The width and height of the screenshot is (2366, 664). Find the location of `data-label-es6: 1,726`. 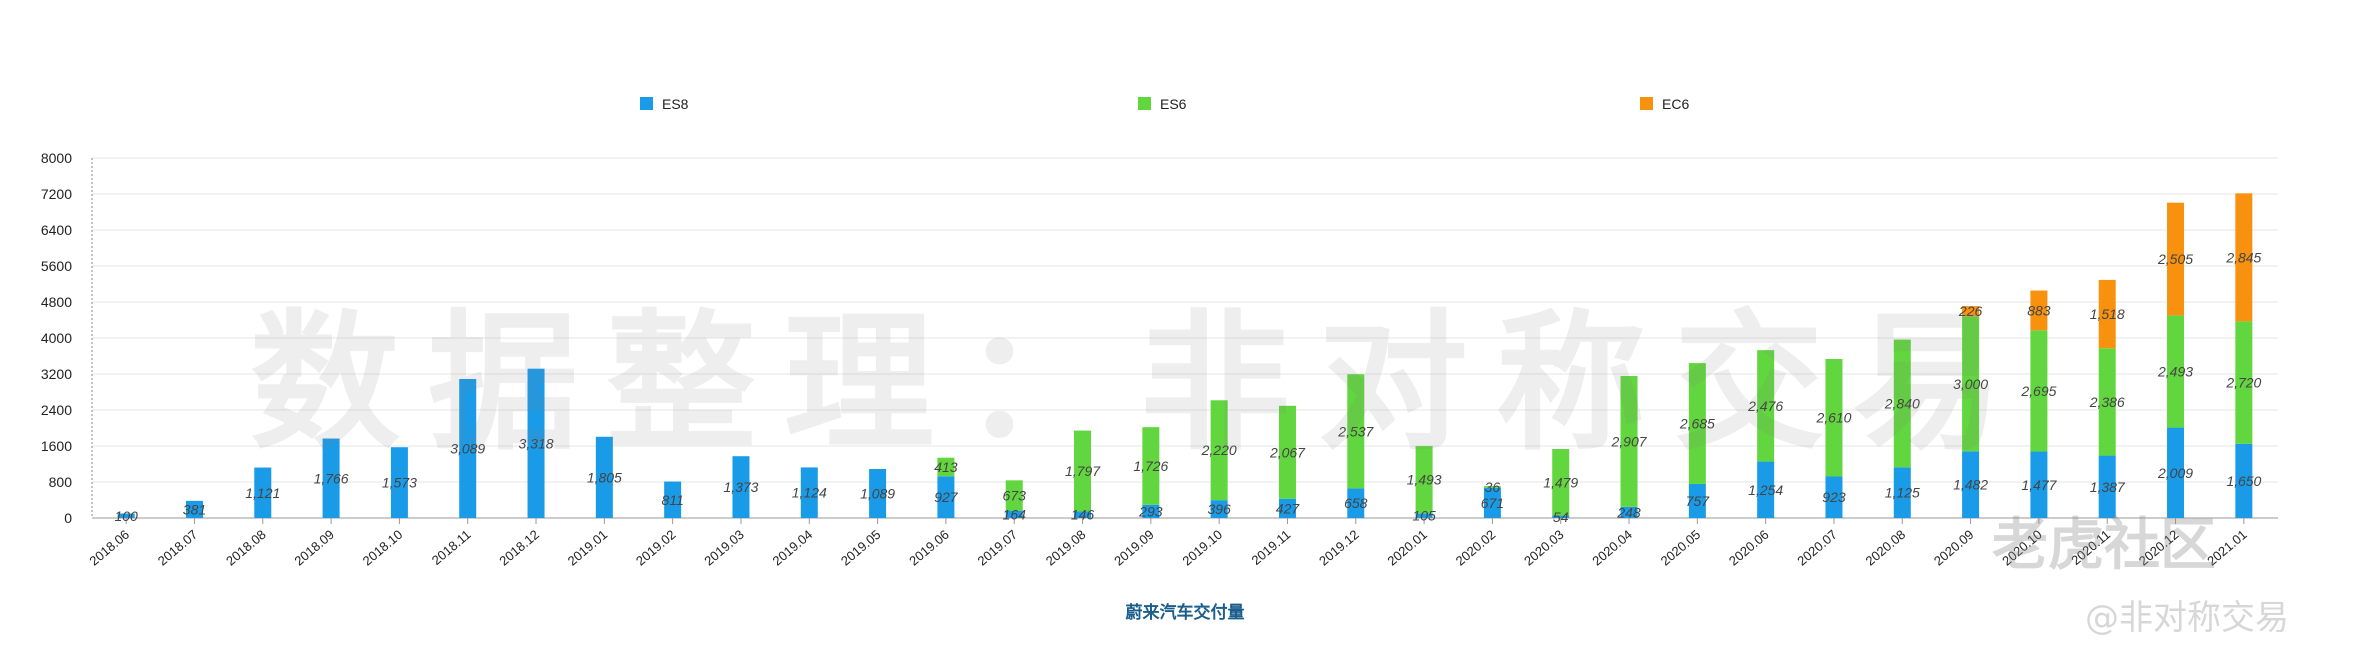

data-label-es6: 1,726 is located at coordinates (1150, 466).